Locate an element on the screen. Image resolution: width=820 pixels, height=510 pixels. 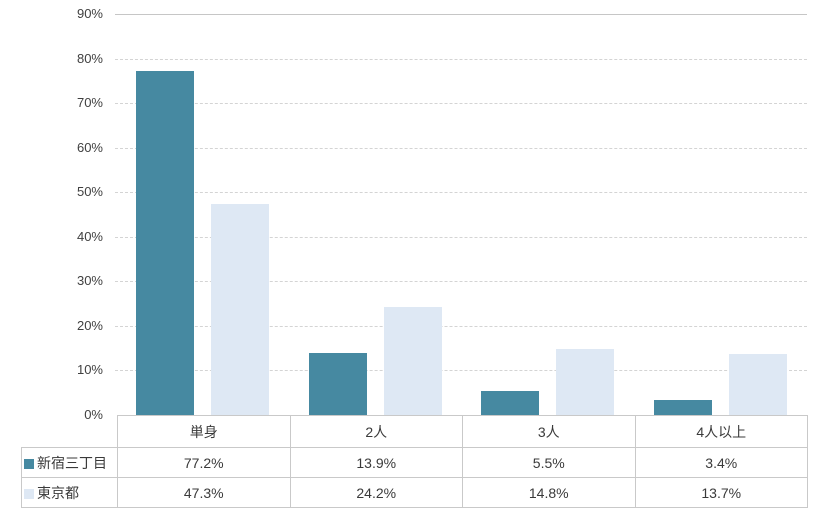
gridline-90% is located at coordinates (461, 14).